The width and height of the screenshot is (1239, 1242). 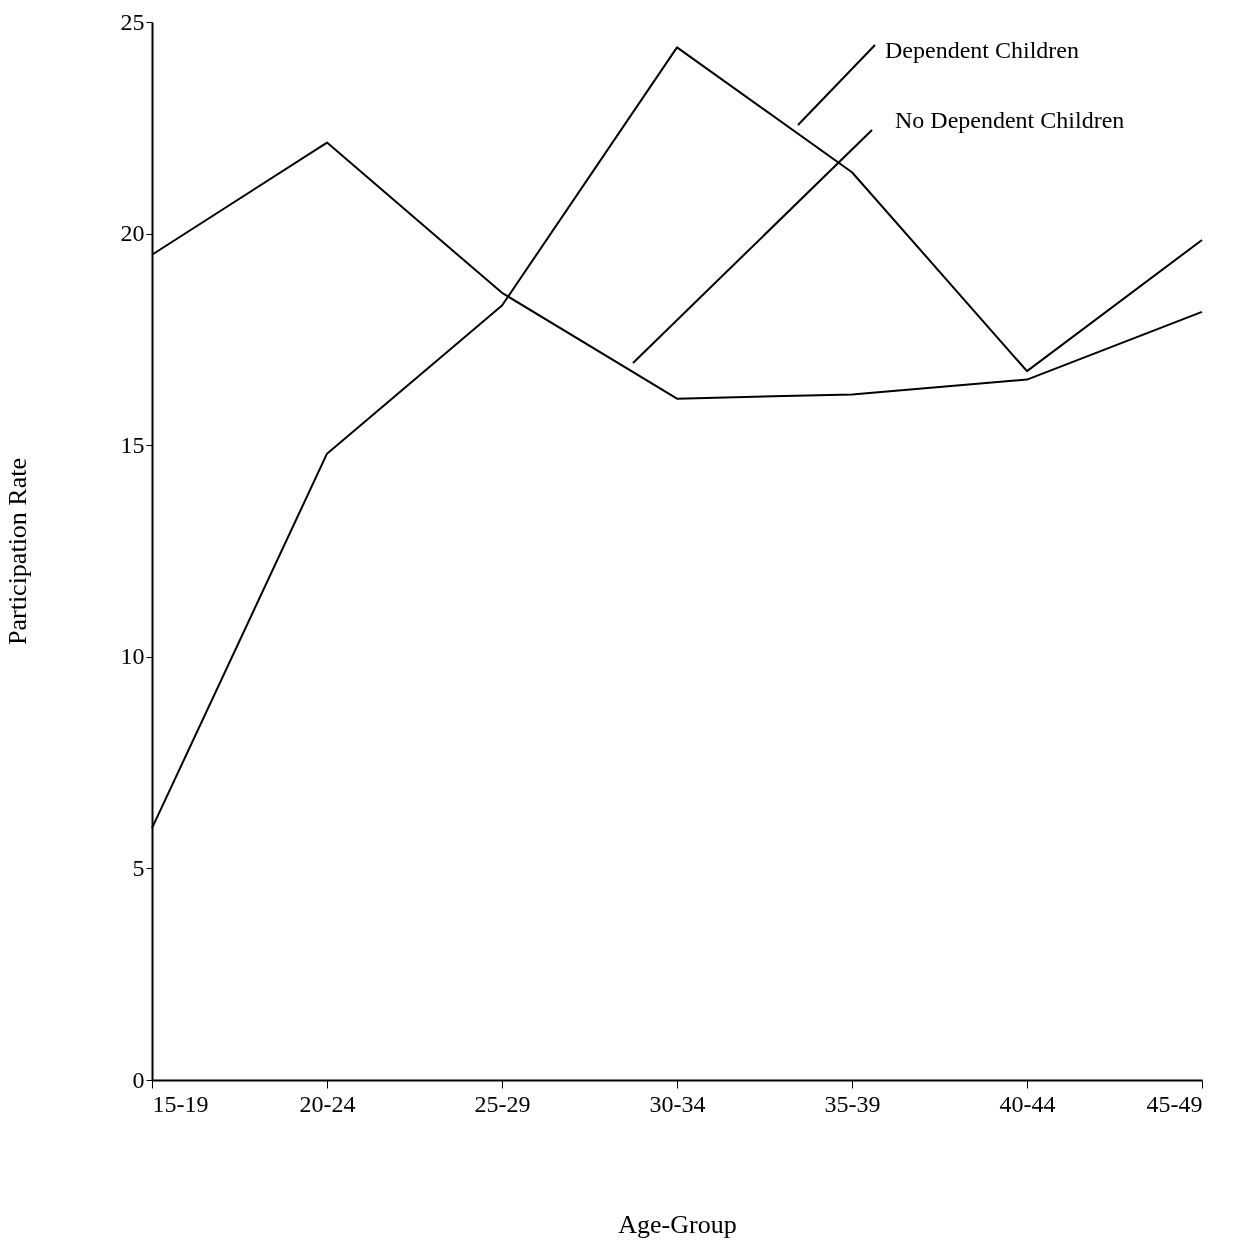 What do you see at coordinates (132, 21) in the screenshot?
I see `y-tick-label: 25` at bounding box center [132, 21].